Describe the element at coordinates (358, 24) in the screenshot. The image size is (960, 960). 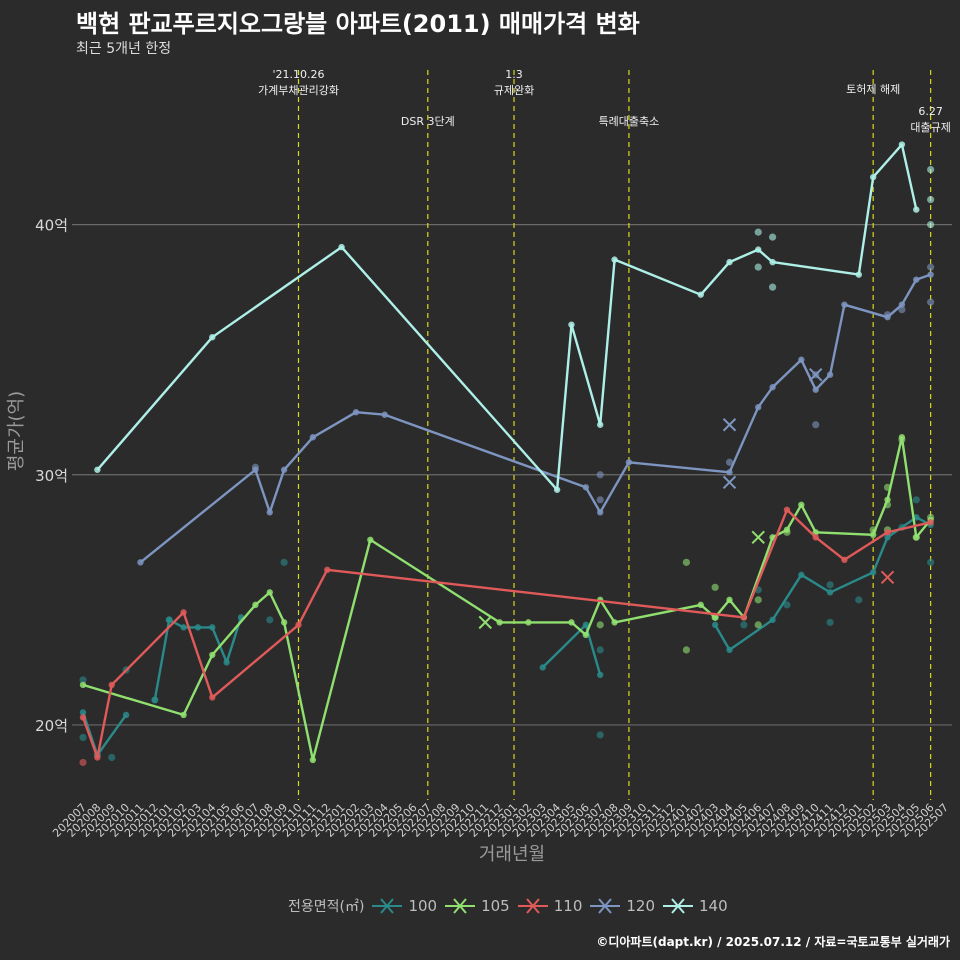
I see `chart-title: 백현 판교푸르지오그랑블 아파트(2011) 매매가격 변화` at that location.